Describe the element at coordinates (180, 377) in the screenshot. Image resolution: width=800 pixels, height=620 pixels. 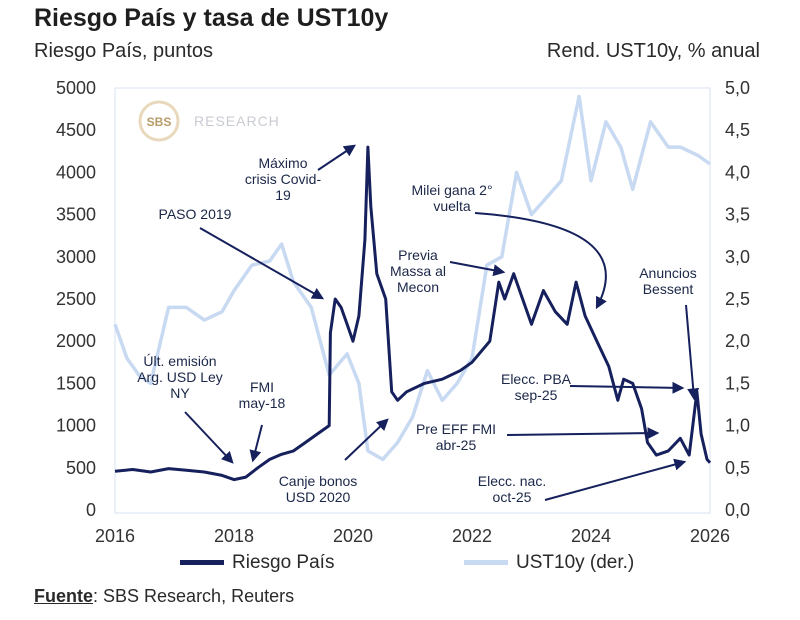
I see `annotation-label: Últ. emisión Arg. USD Ley NY` at that location.